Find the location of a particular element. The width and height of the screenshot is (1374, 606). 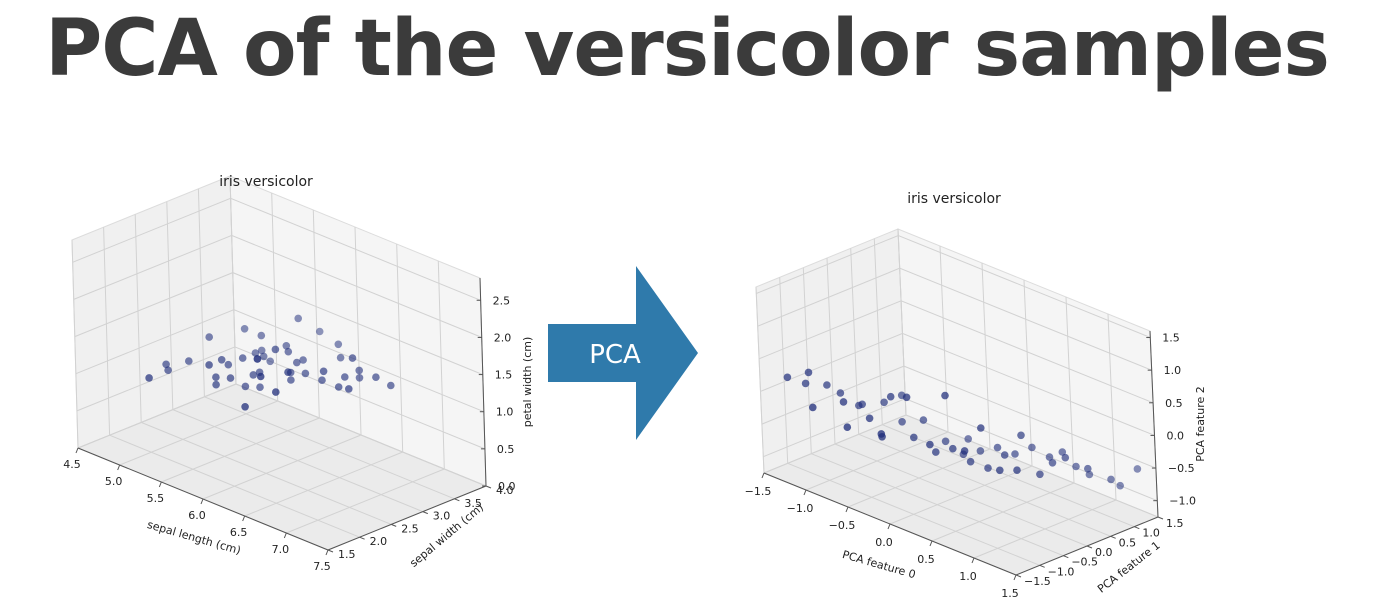

y-tick-label: −1.5 is located at coordinates (1037, 581).